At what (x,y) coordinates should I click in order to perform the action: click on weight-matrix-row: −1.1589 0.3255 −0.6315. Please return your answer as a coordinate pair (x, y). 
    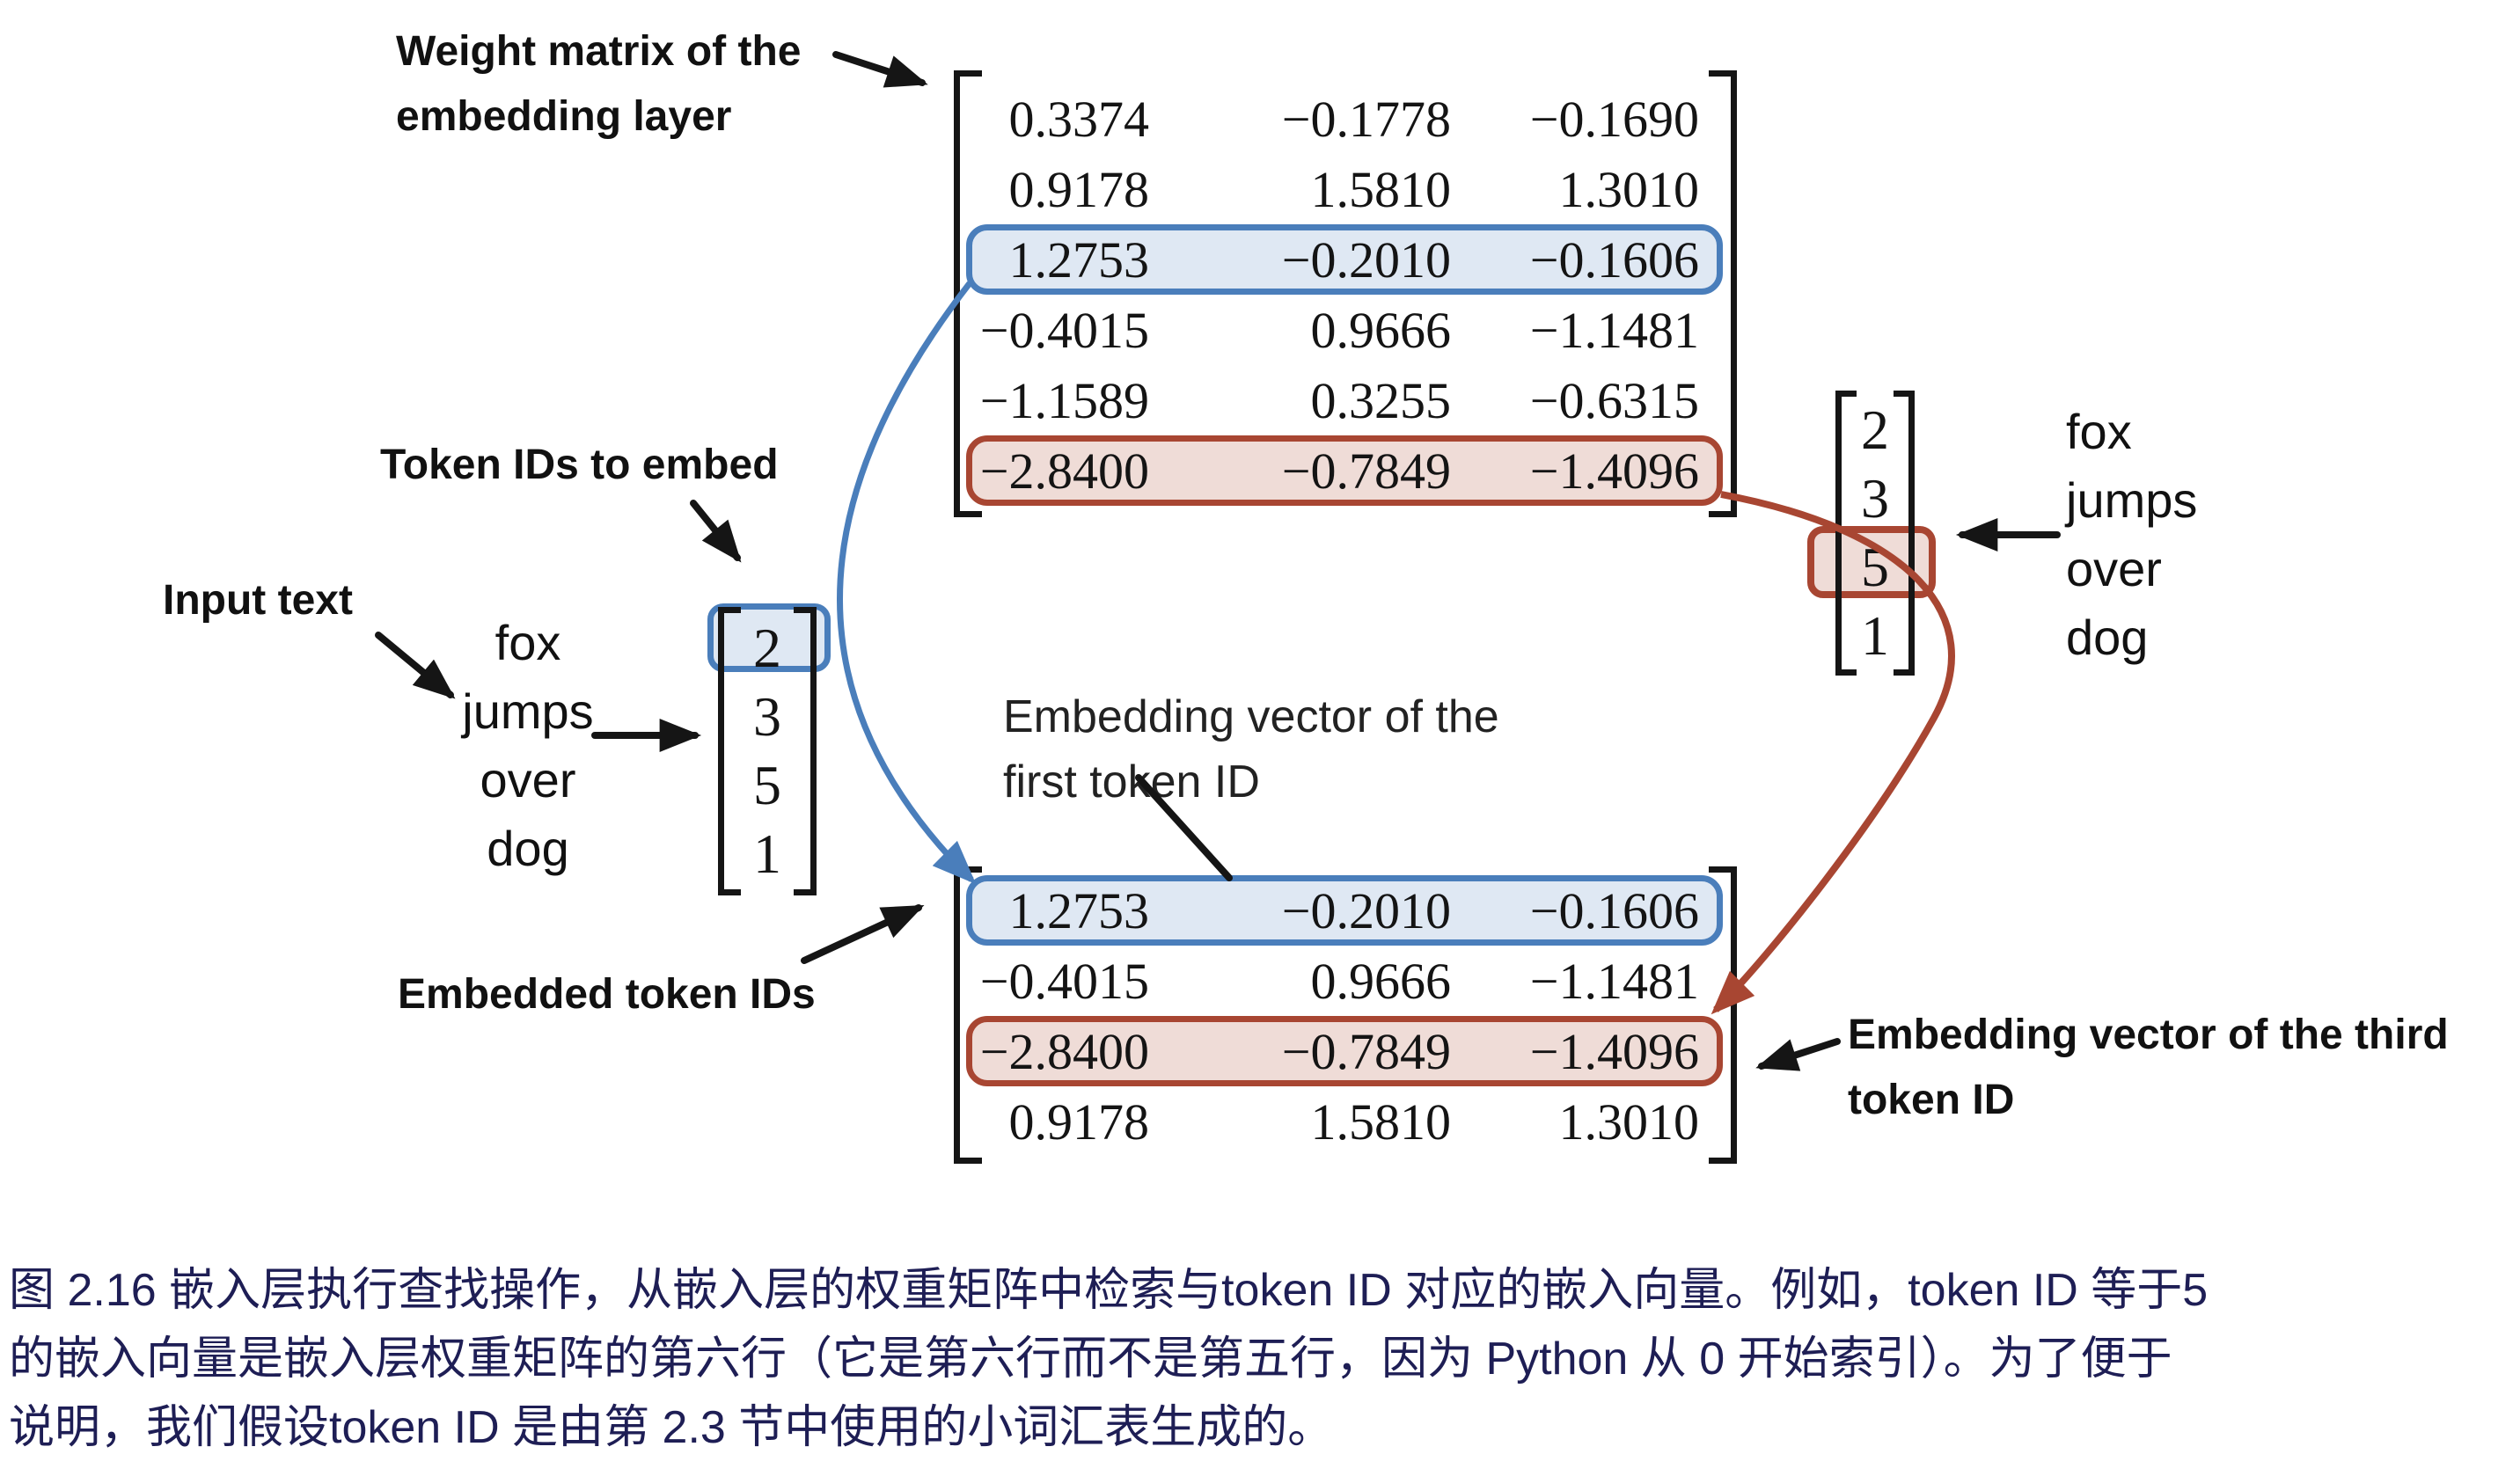
    Looking at the image, I should click on (1344, 400).